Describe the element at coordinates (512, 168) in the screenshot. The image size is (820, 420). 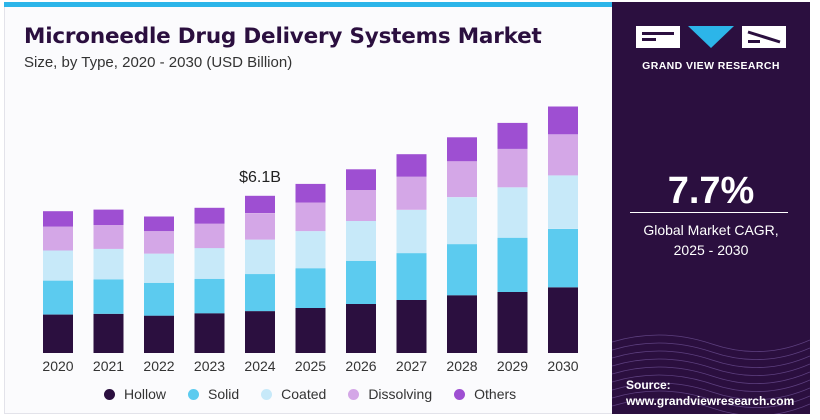
I see `bar-dissolving-2029` at that location.